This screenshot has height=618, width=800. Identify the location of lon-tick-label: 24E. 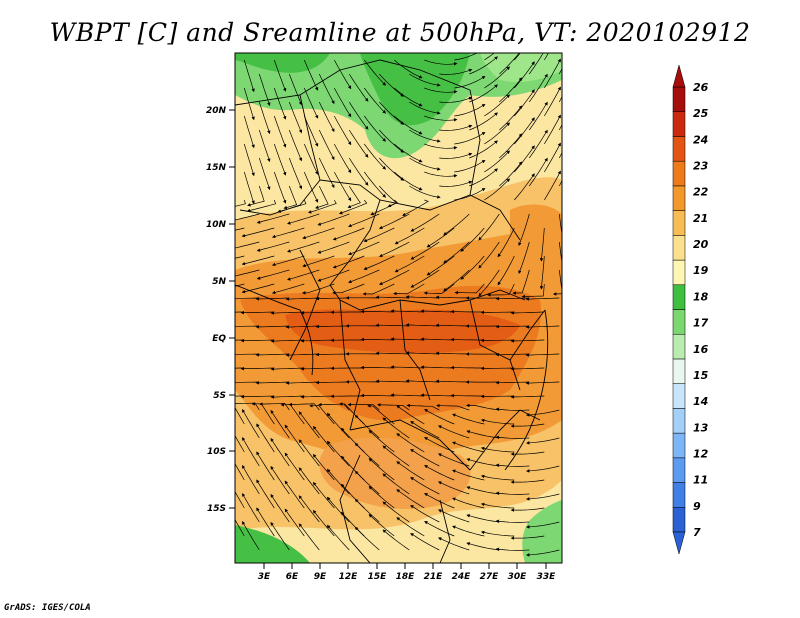
(462, 577).